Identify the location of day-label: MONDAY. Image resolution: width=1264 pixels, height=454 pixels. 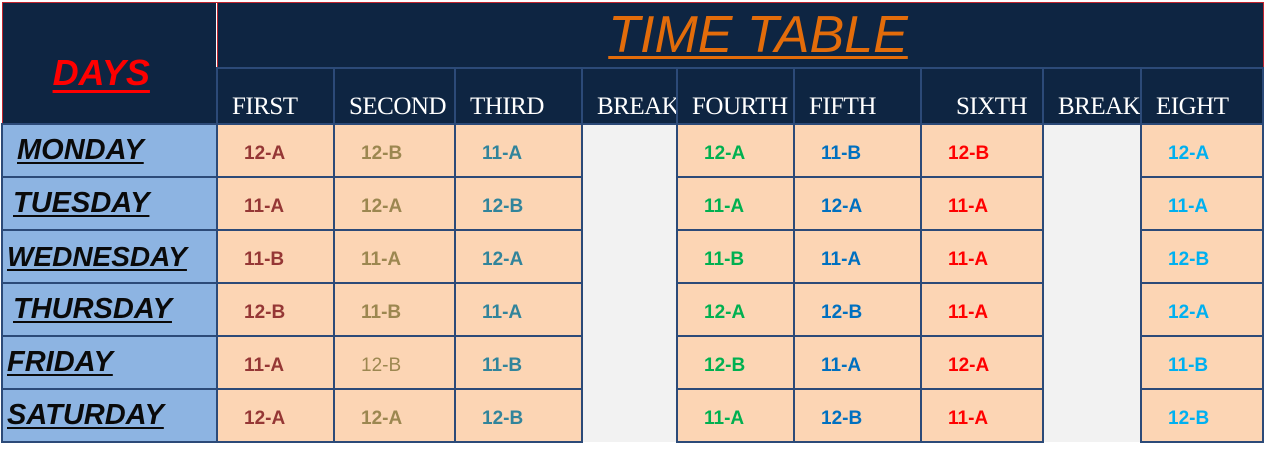
(80, 150).